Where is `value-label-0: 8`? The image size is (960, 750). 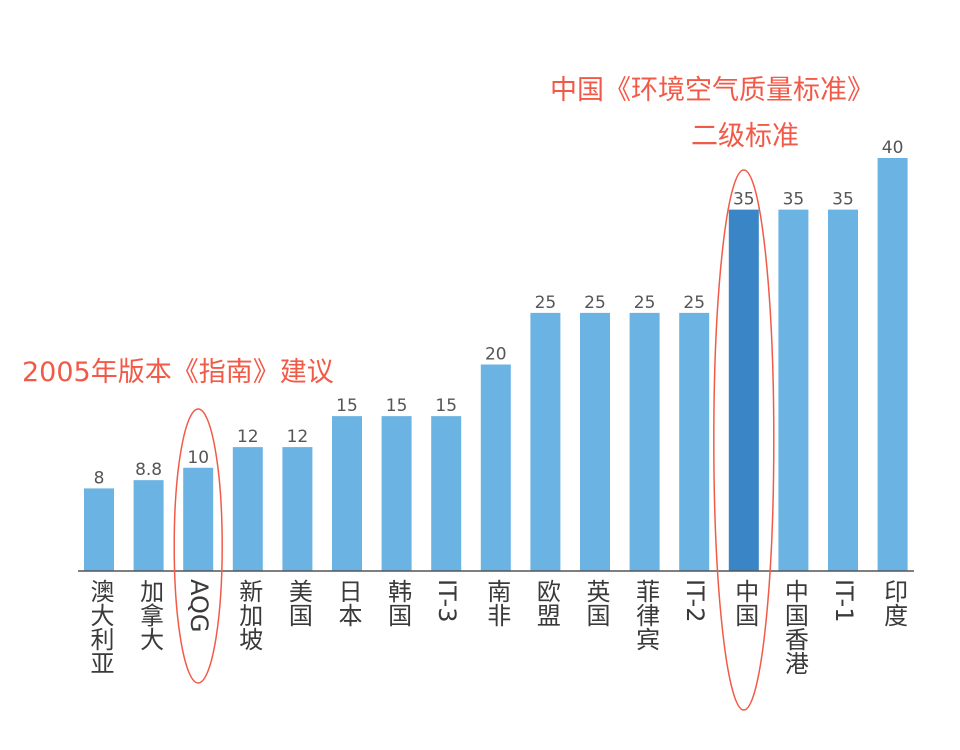
value-label-0: 8 is located at coordinates (99, 478).